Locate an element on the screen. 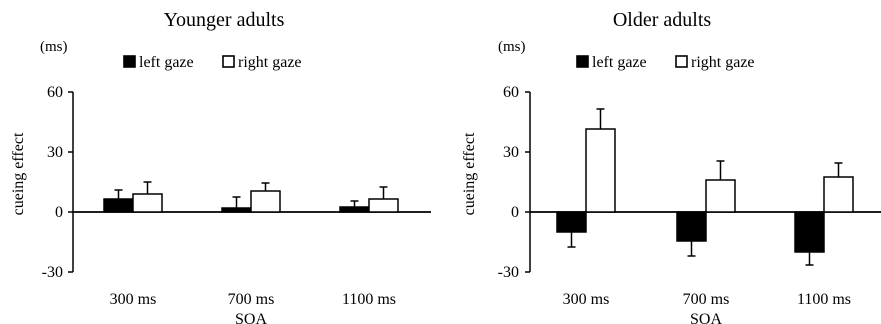  left-chart-title: Younger adults is located at coordinates (224, 20).